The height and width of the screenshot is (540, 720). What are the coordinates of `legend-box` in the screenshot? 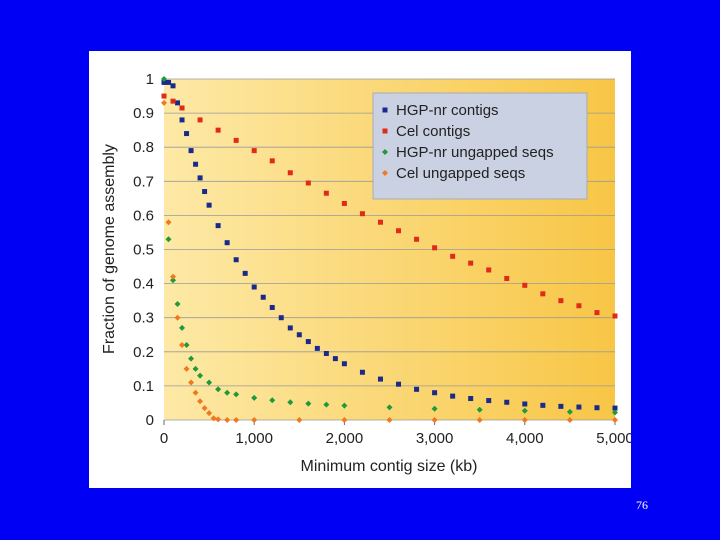 It's located at (480, 146).